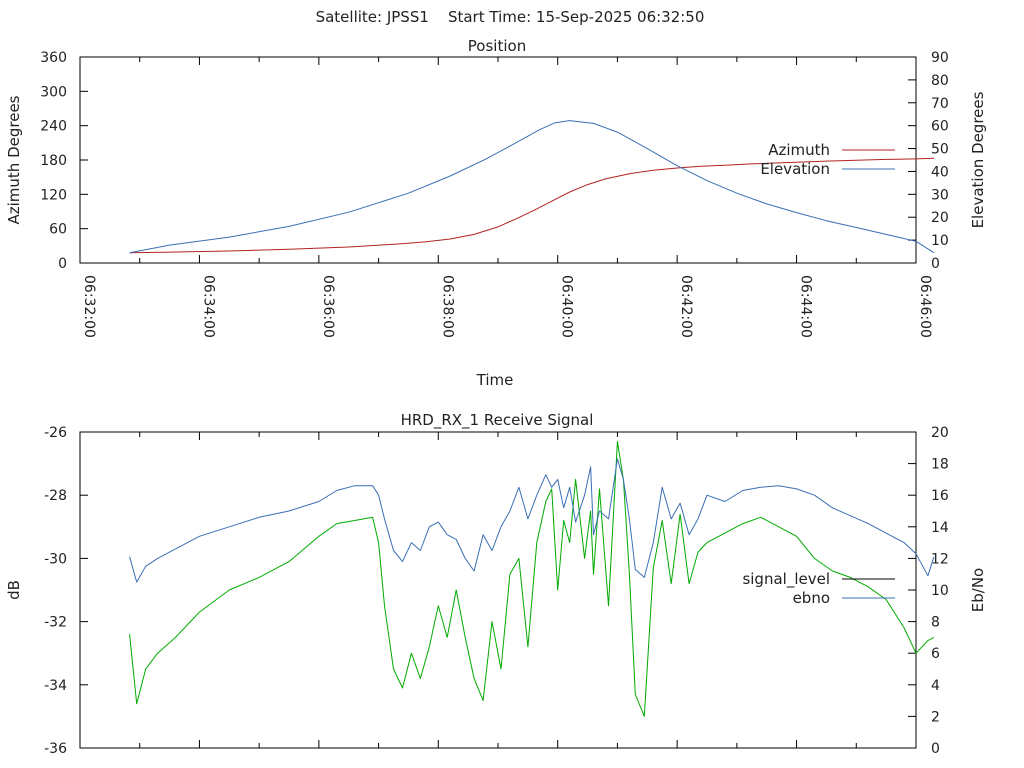 This screenshot has width=1024, height=768. I want to click on position-x-tick-label: 06:38:00, so click(447, 306).